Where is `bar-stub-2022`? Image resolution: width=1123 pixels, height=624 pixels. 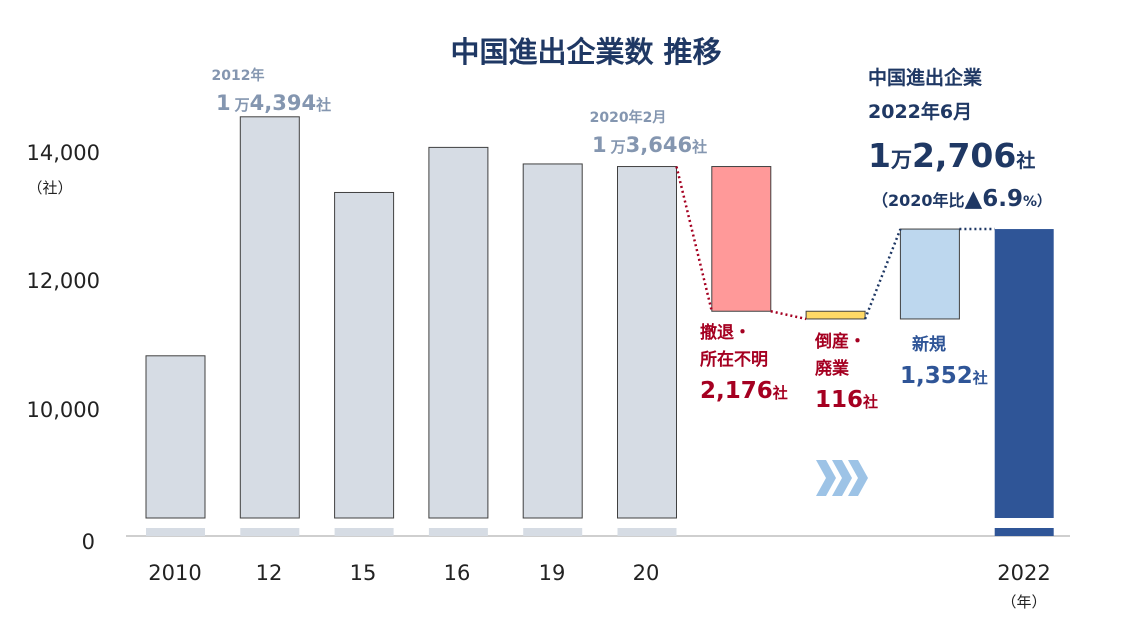 bar-stub-2022 is located at coordinates (1024, 532).